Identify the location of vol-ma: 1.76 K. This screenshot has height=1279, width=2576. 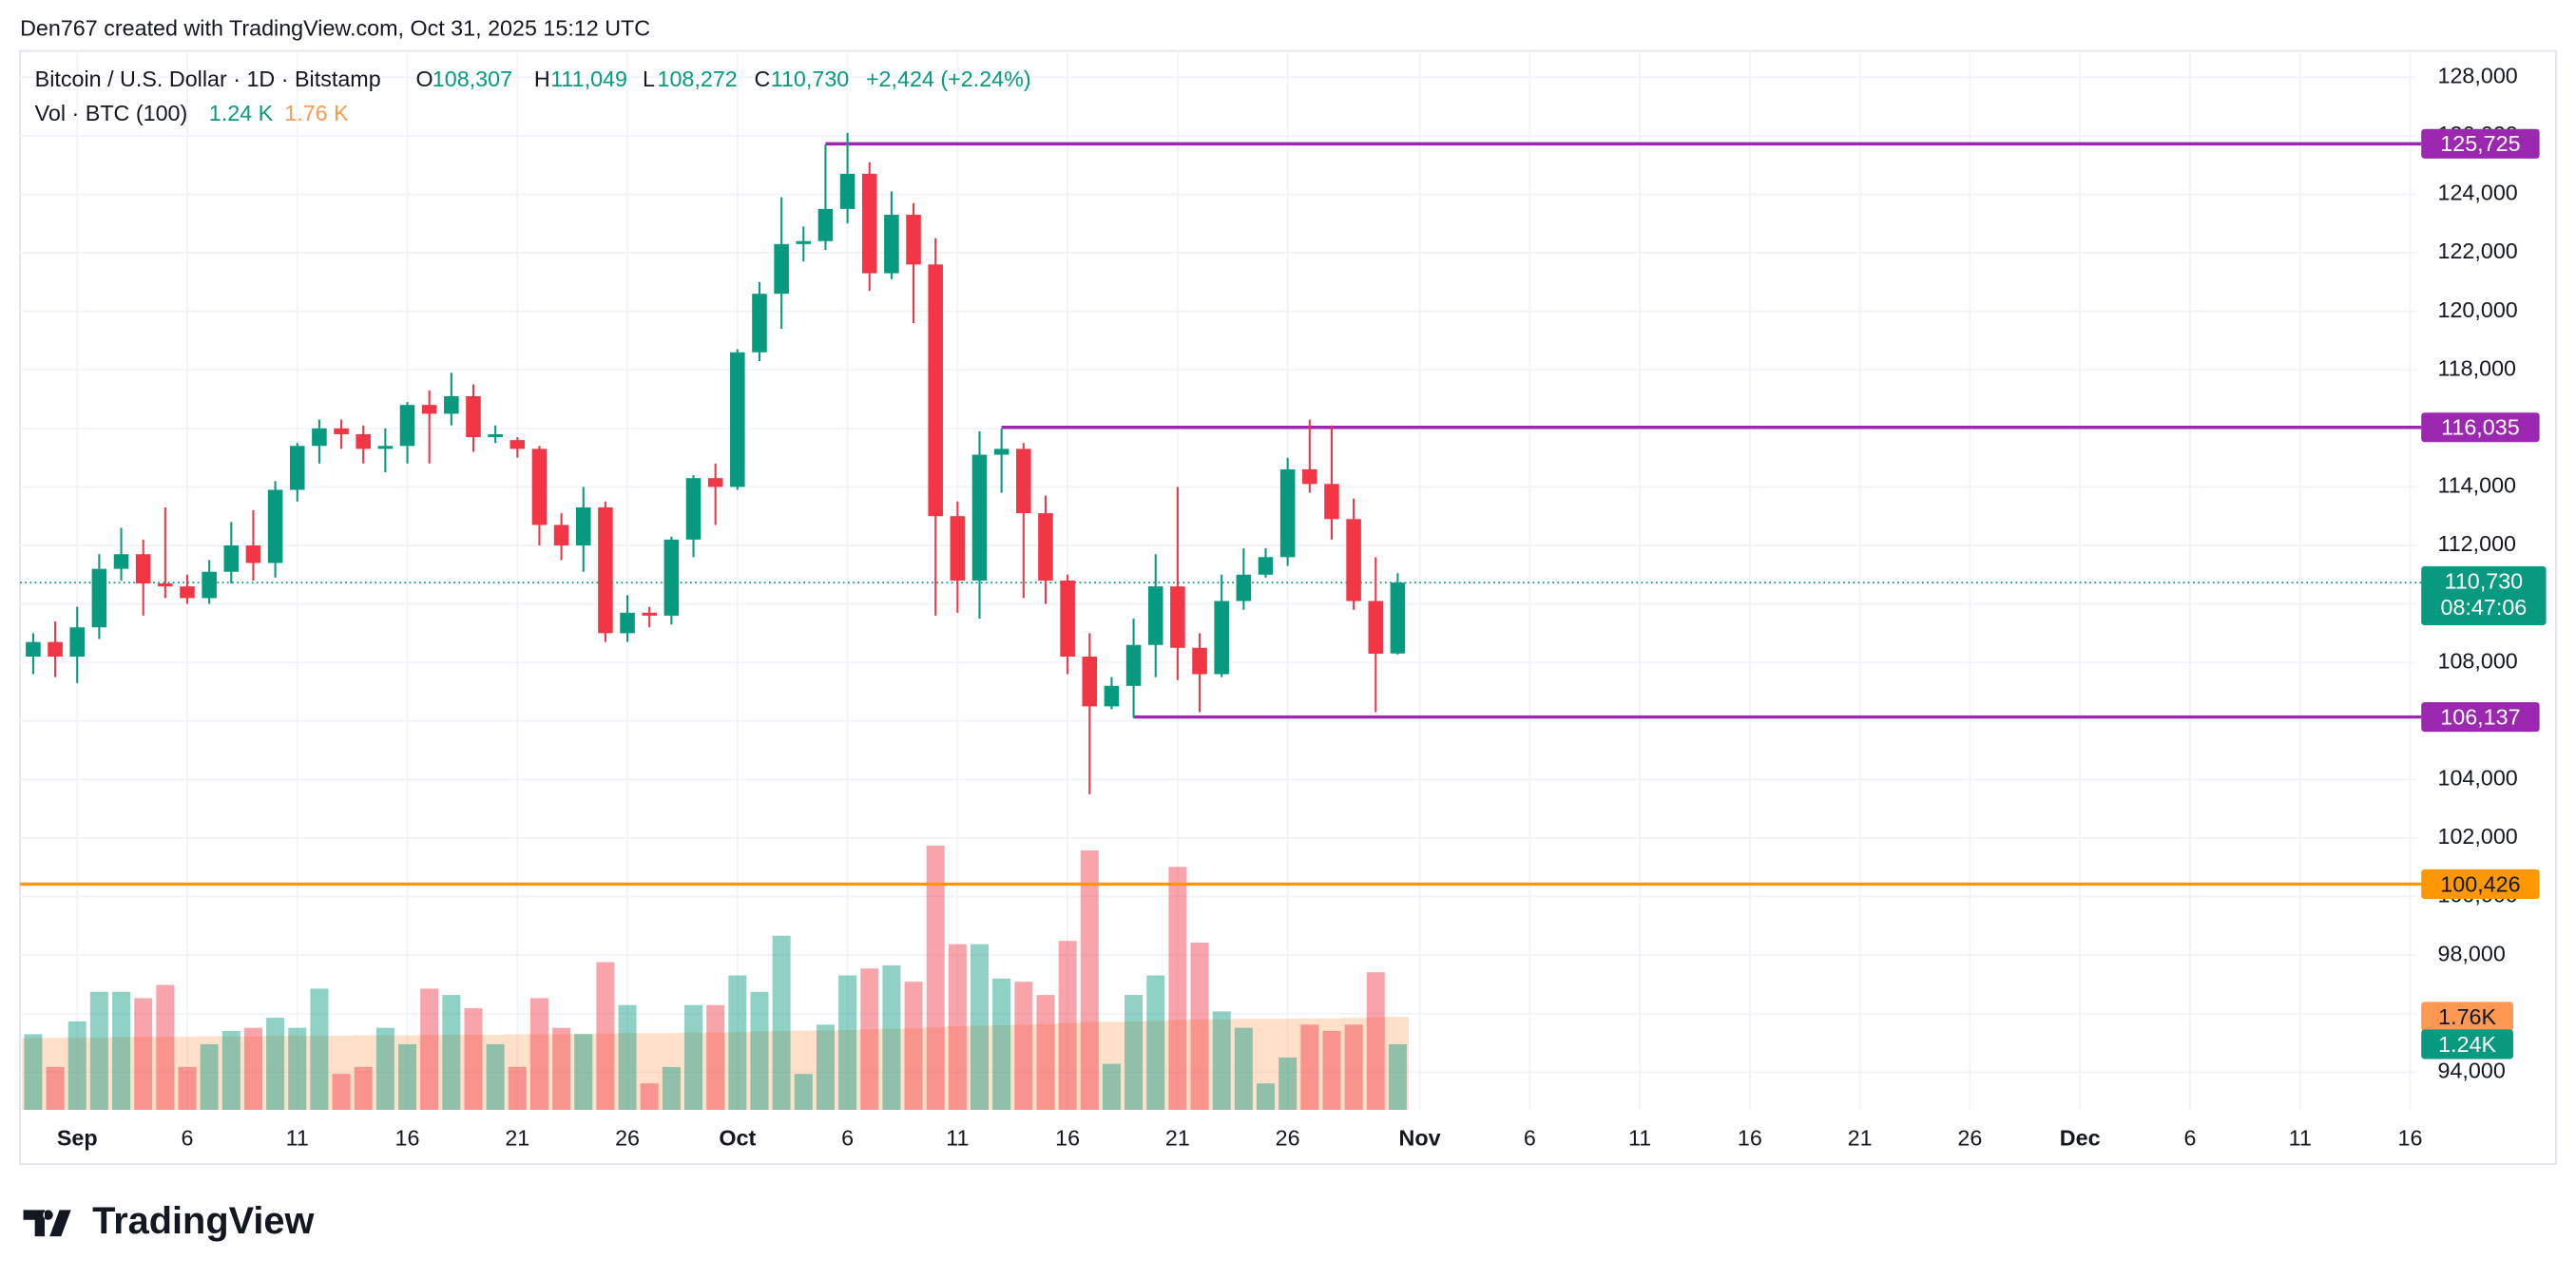
(316, 113).